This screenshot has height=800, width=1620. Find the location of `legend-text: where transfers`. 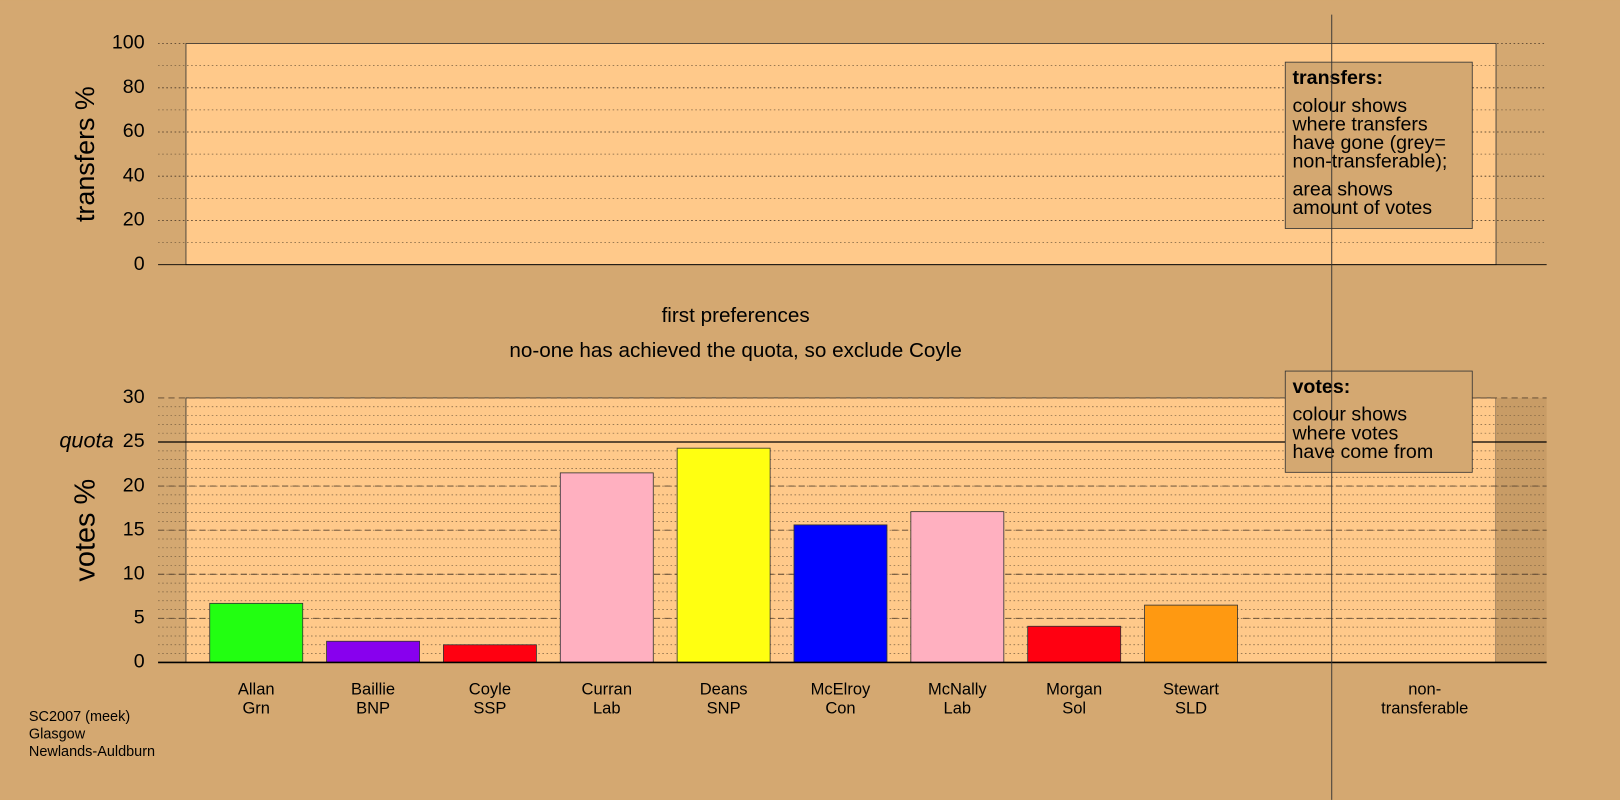

legend-text: where transfers is located at coordinates (1359, 124).